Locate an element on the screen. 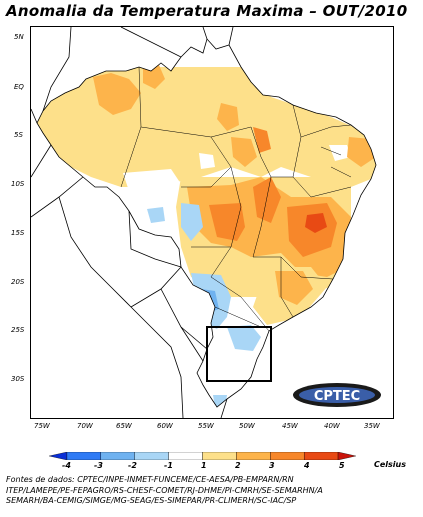 This screenshot has width=423, height=517. lat-label-5n: 5N is located at coordinates (19, 37).